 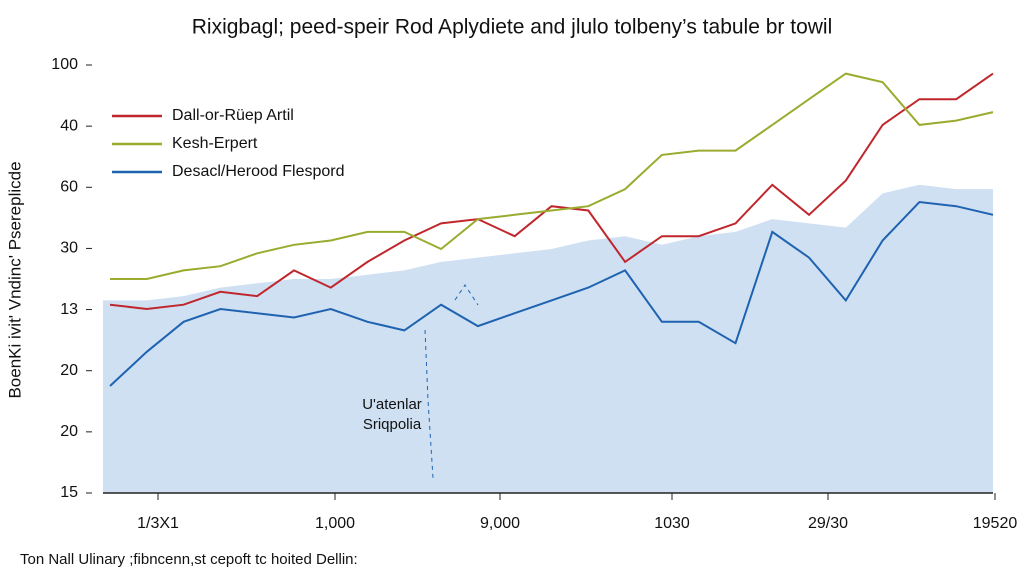 I want to click on x-tick-label: 19520, so click(x=995, y=523).